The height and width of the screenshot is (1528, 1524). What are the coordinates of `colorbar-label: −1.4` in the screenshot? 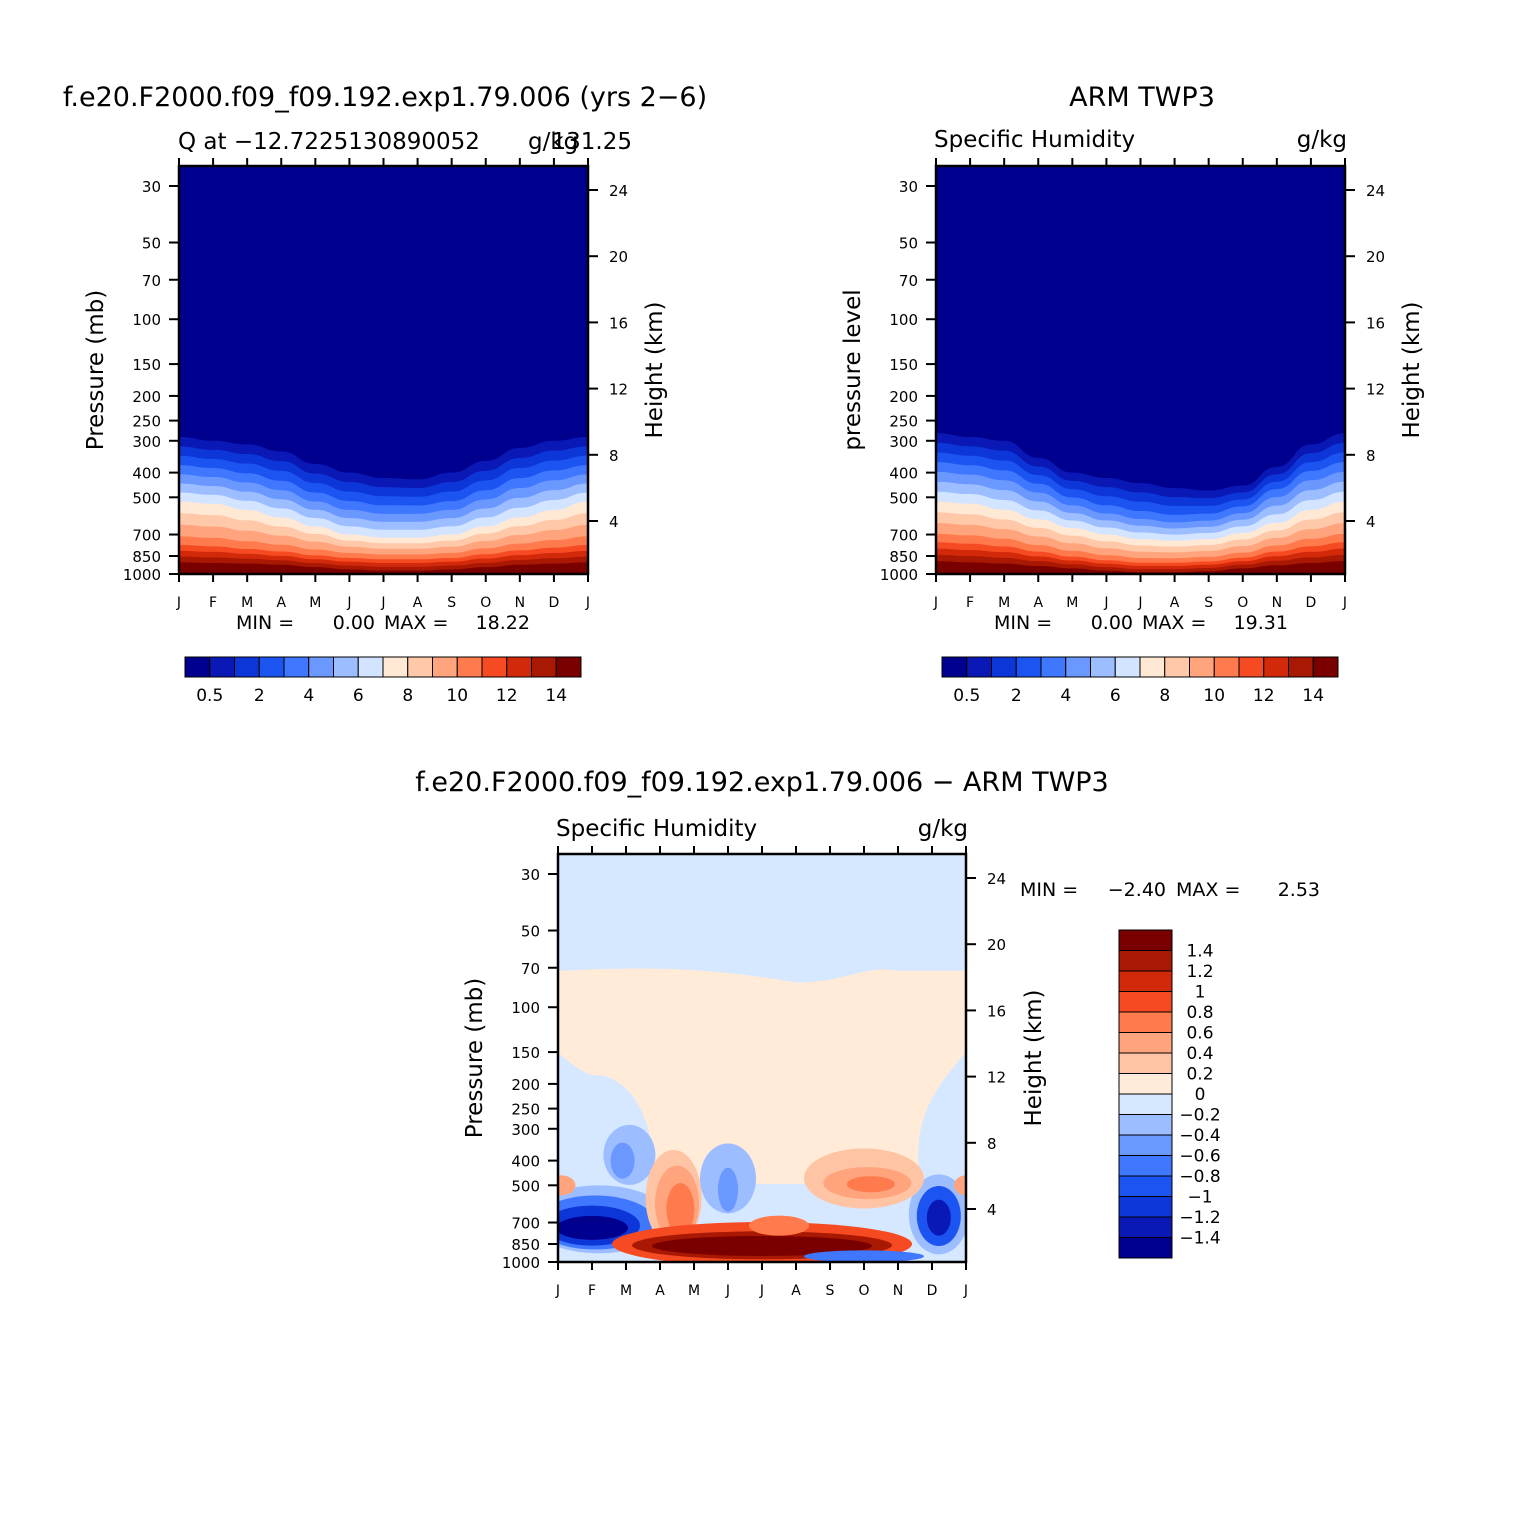 It's located at (1199, 1239).